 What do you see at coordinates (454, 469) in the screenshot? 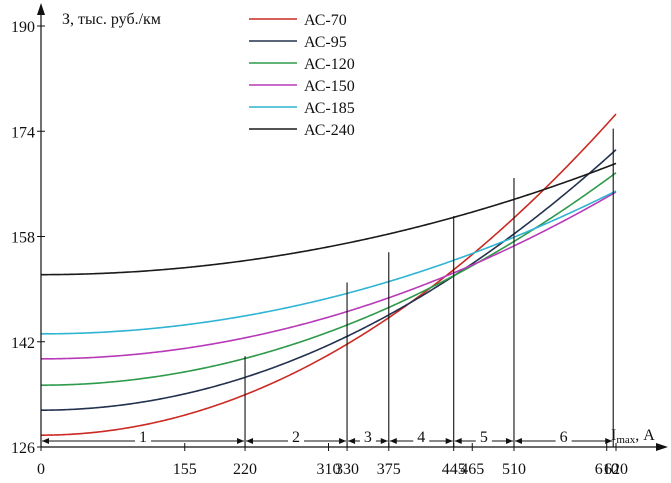
I see `x-tick-label-7: 445` at bounding box center [454, 469].